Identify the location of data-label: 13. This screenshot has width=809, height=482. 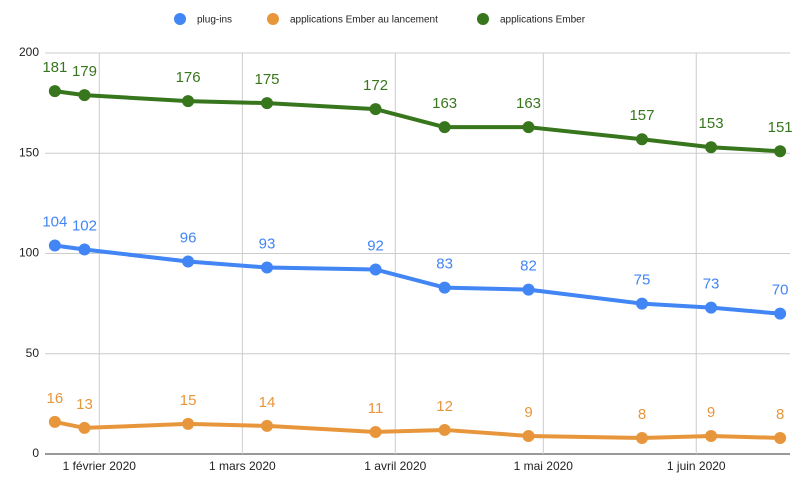
(84, 404).